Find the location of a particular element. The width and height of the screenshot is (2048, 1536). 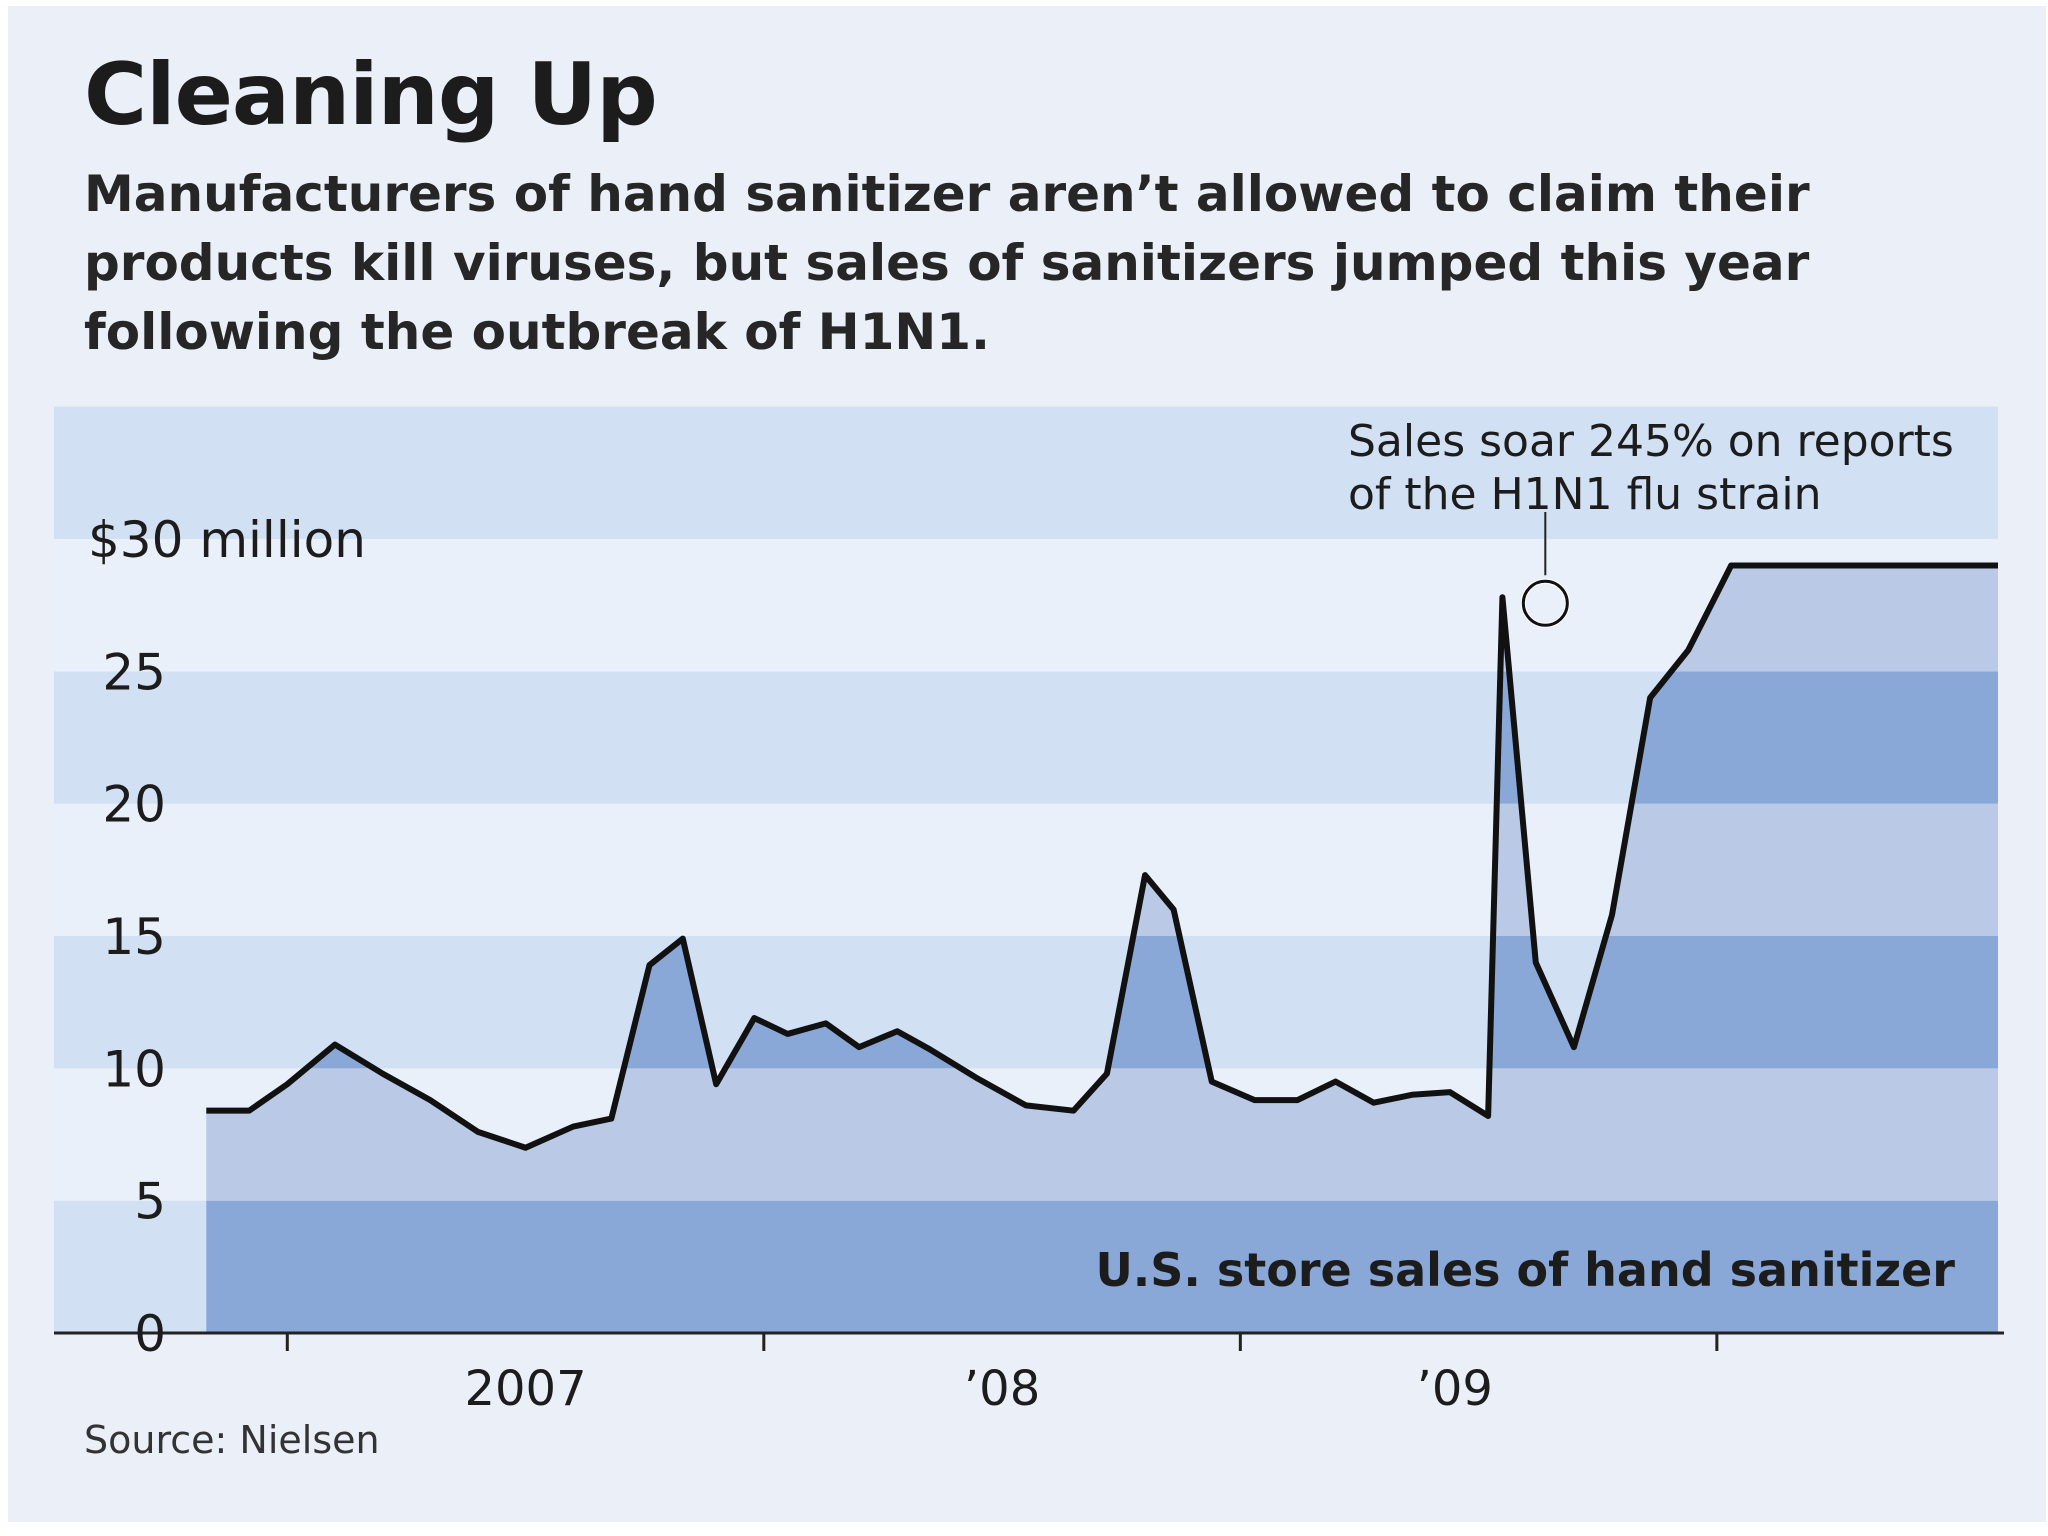

y-tick-label: $30 million is located at coordinates (227, 540).